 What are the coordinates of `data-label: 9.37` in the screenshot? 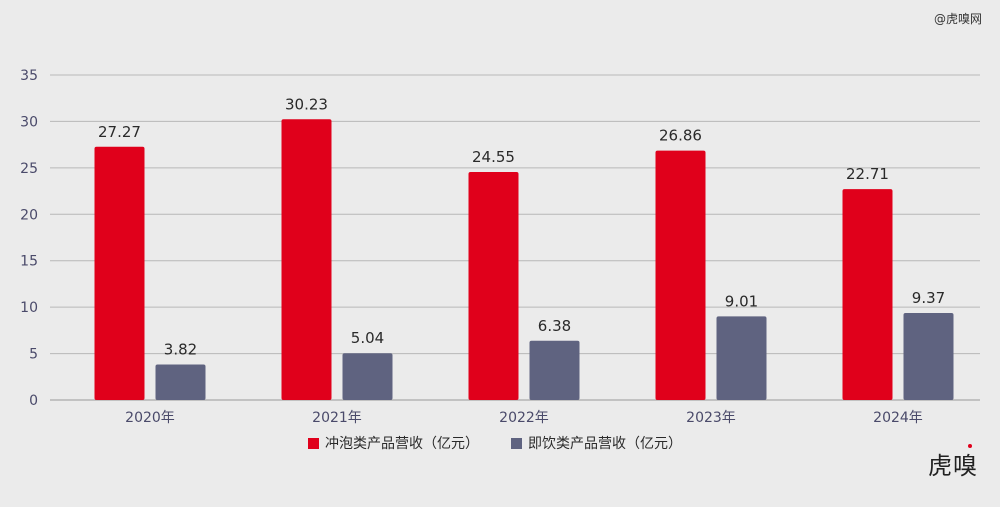 It's located at (928, 298).